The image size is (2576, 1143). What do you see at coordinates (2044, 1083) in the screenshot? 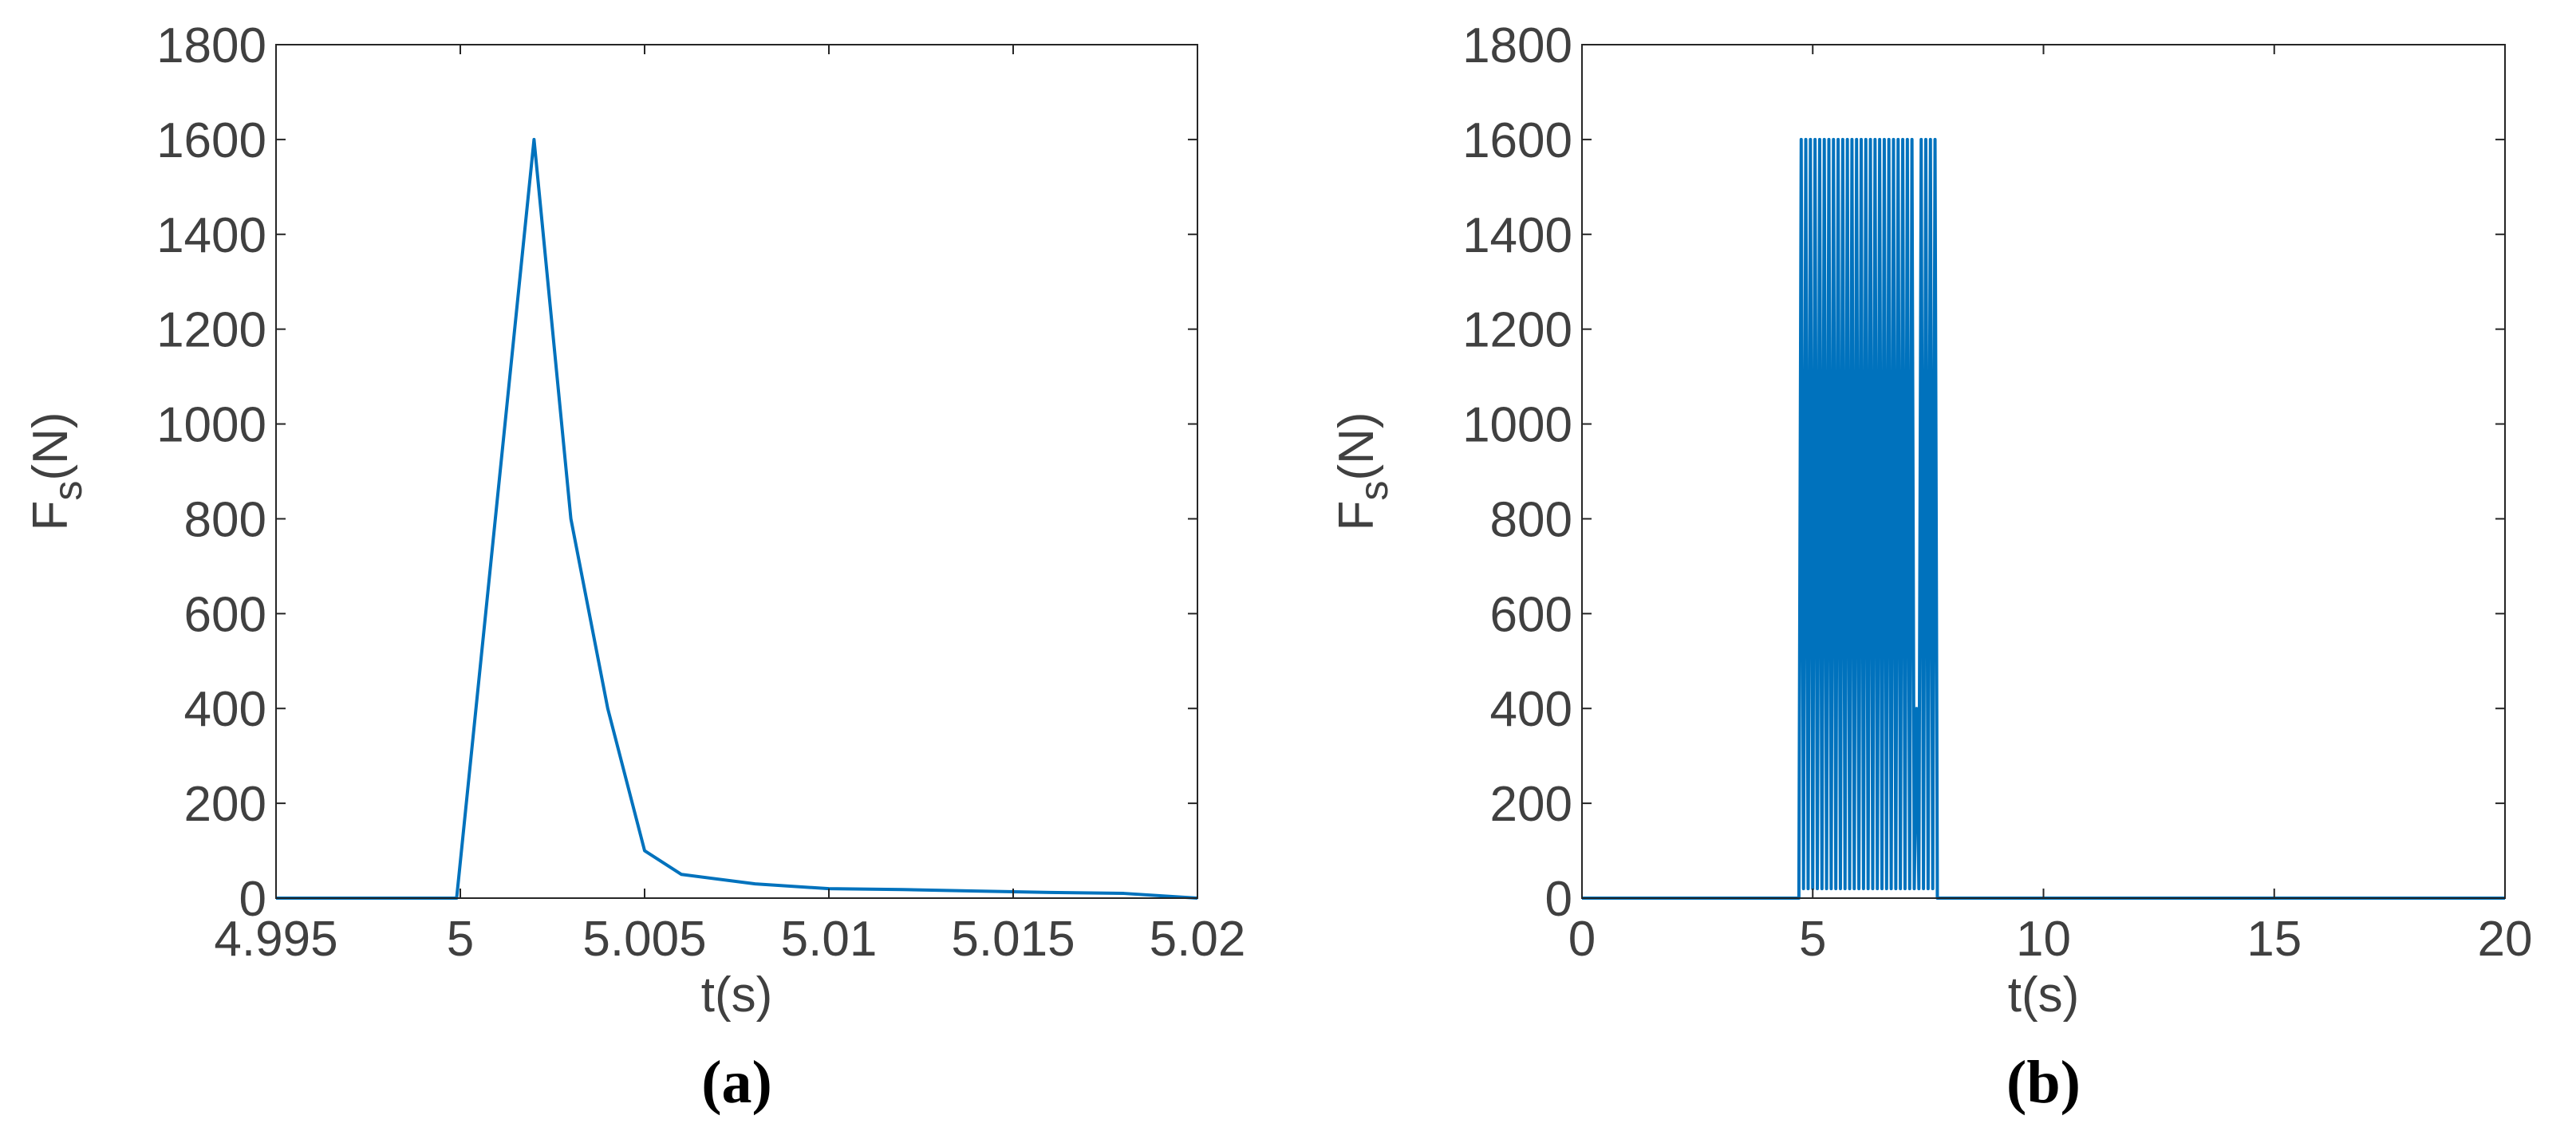
I see `panel-caption: (b)` at bounding box center [2044, 1083].